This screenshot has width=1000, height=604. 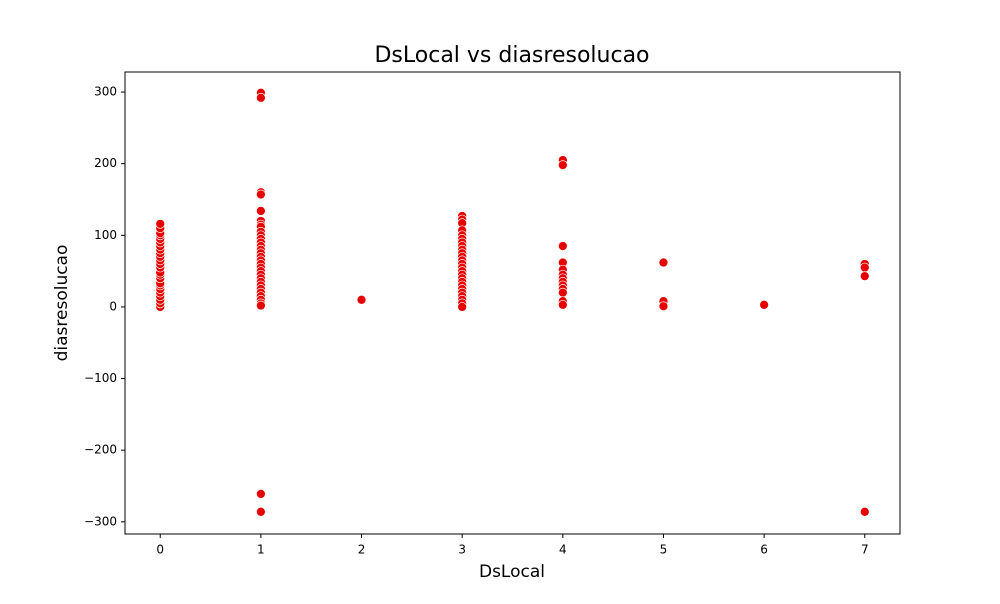 I want to click on x-tick-label: 2, so click(x=362, y=550).